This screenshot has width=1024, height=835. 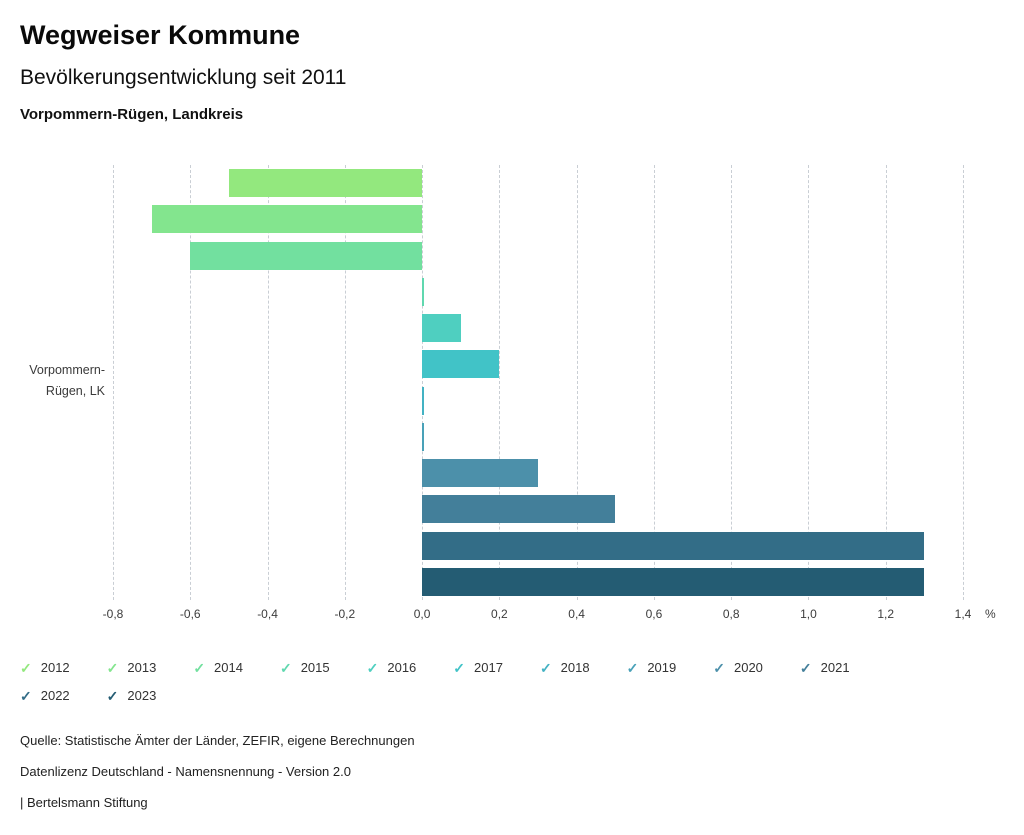 What do you see at coordinates (84, 802) in the screenshot?
I see `footer-attribution: | Bertelsmann Stiftung` at bounding box center [84, 802].